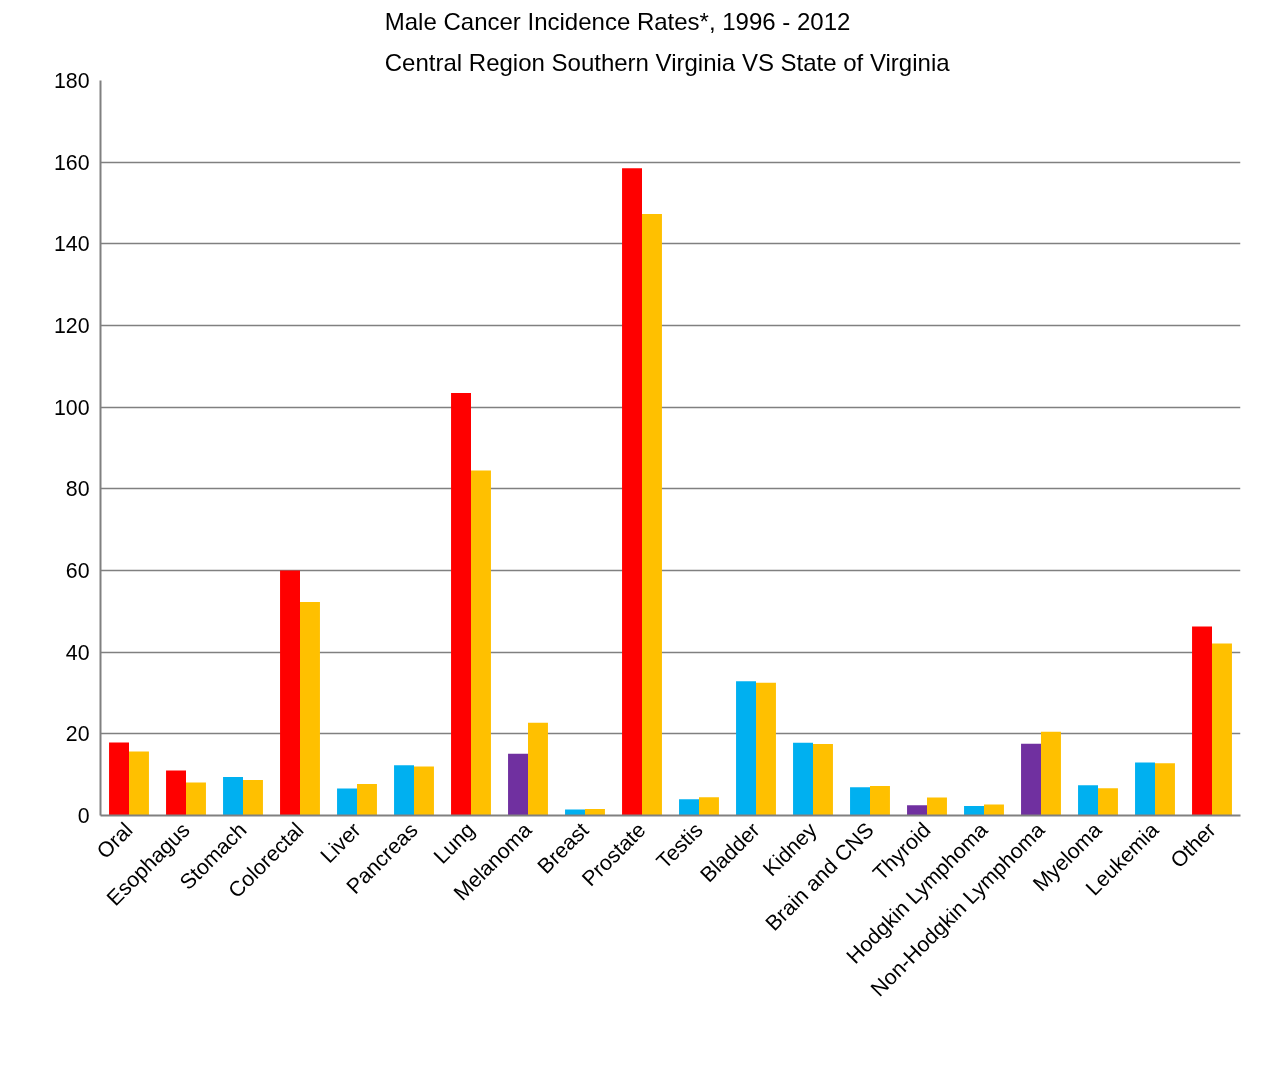  Describe the element at coordinates (71, 162) in the screenshot. I see `y-tick-label: 160` at that location.